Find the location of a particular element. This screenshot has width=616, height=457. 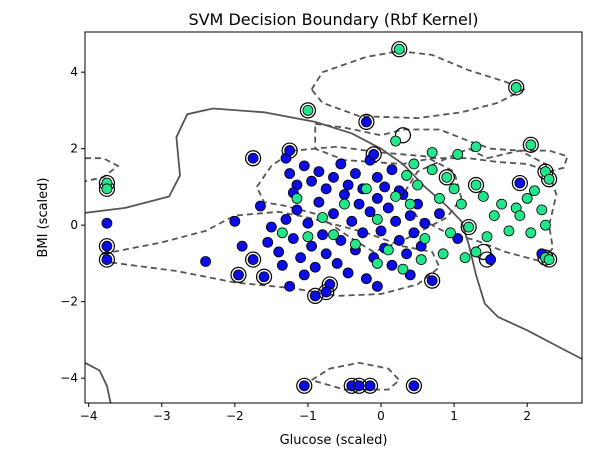

x-axis-label: Glucose (scaled) is located at coordinates (334, 440).